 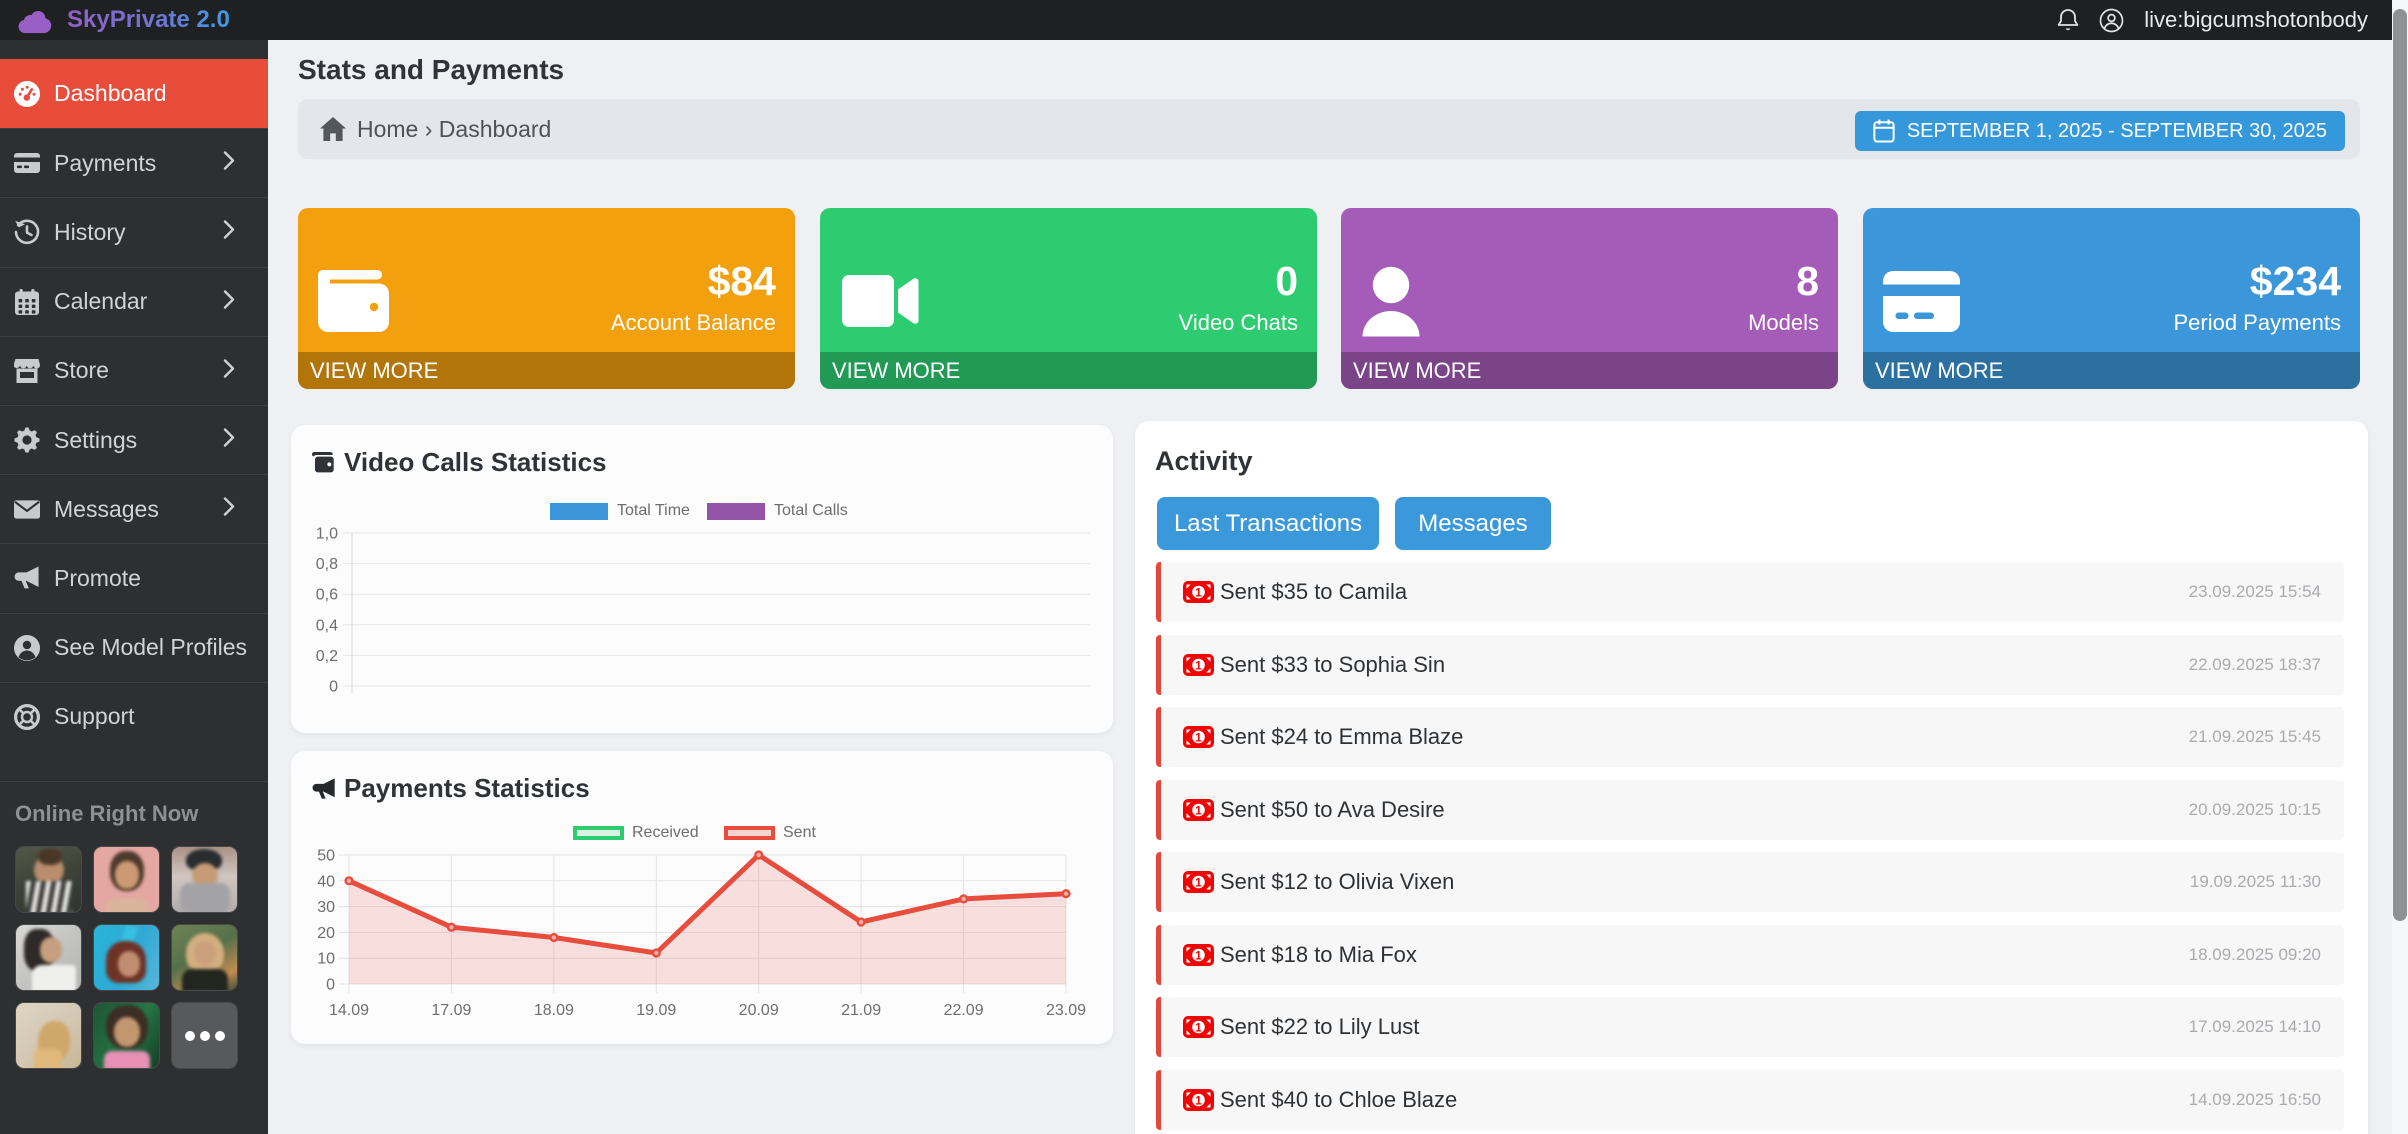 What do you see at coordinates (326, 959) in the screenshot?
I see `svg-text: 10` at bounding box center [326, 959].